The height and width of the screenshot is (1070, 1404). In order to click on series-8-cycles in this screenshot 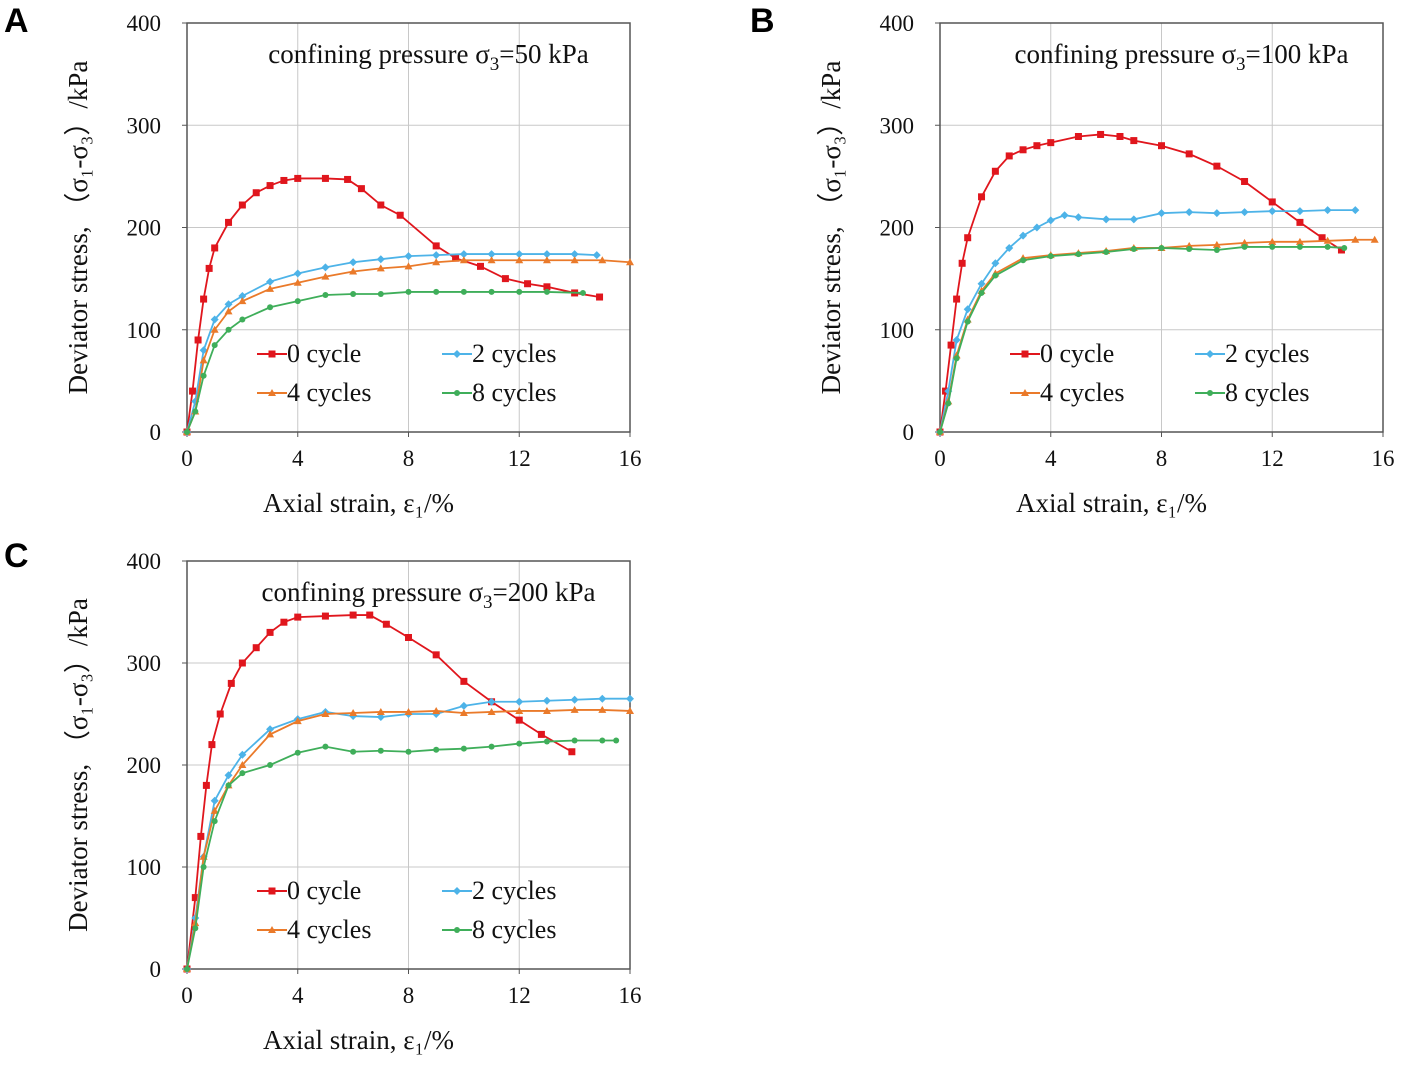, I will do `click(402, 854)`.